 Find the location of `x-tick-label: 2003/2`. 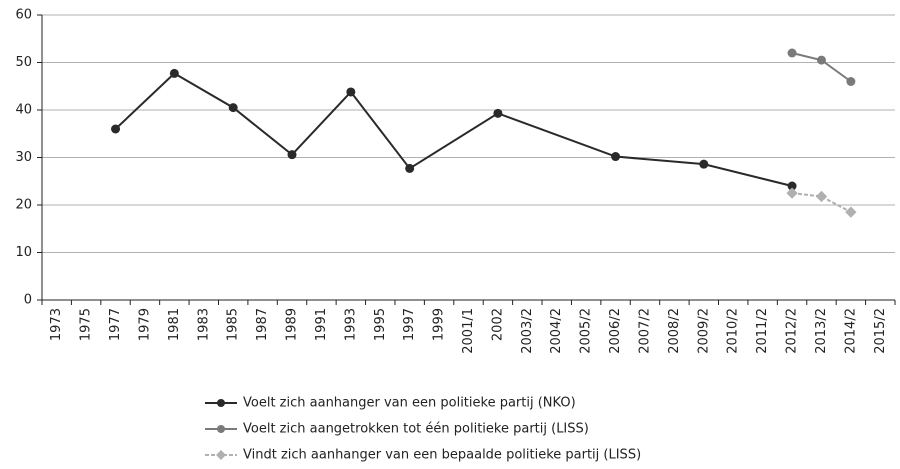

x-tick-label: 2003/2 is located at coordinates (527, 331).